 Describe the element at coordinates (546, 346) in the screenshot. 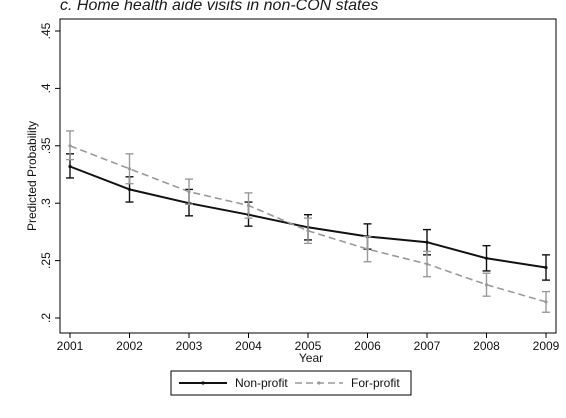

I see `x-tick-label: 2009` at that location.